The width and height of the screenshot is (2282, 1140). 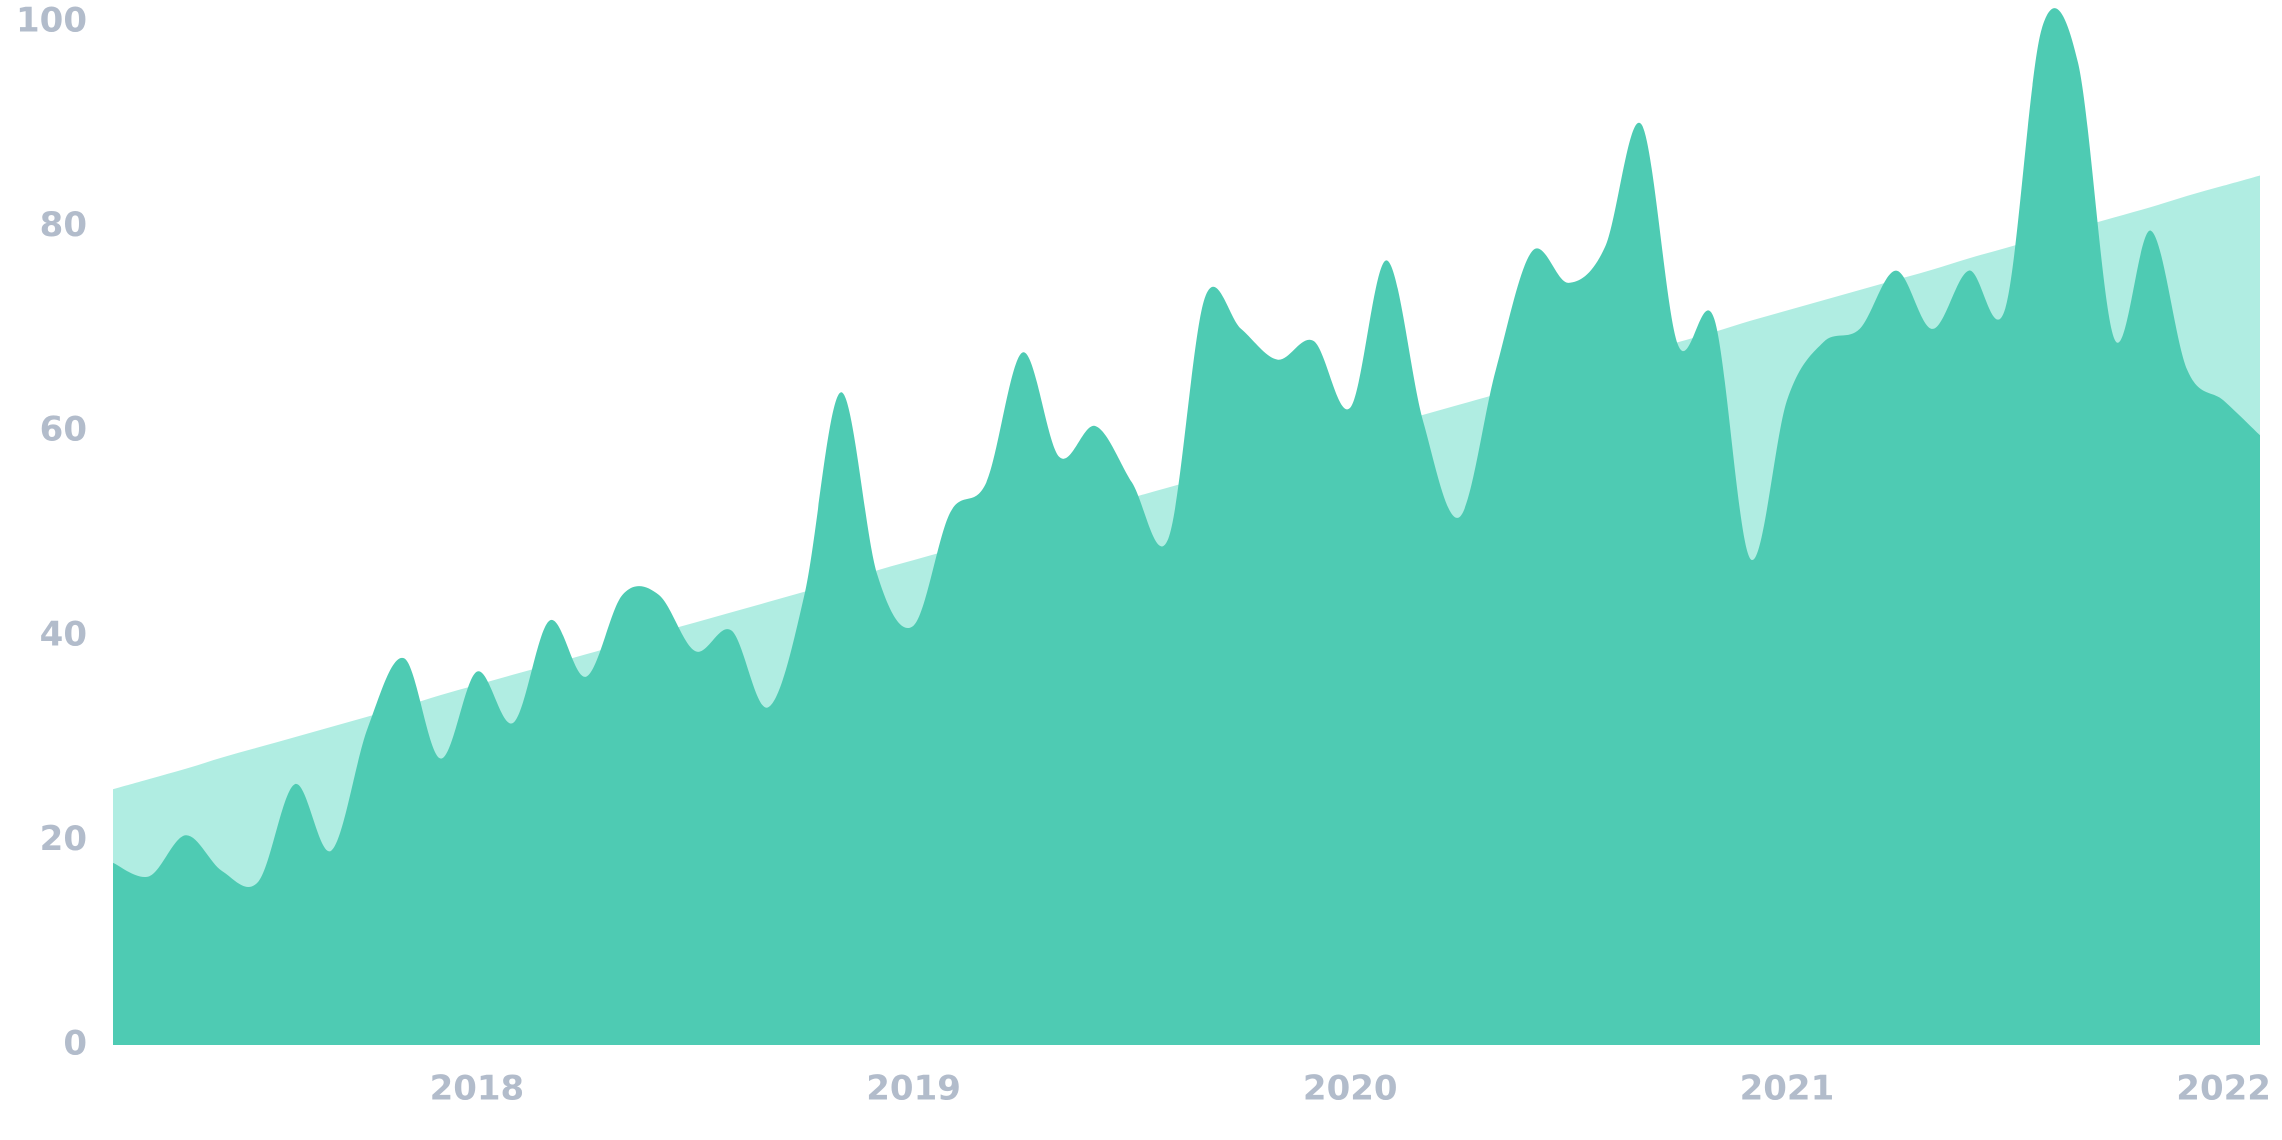 What do you see at coordinates (51, 21) in the screenshot?
I see `y-tick-label: 100` at bounding box center [51, 21].